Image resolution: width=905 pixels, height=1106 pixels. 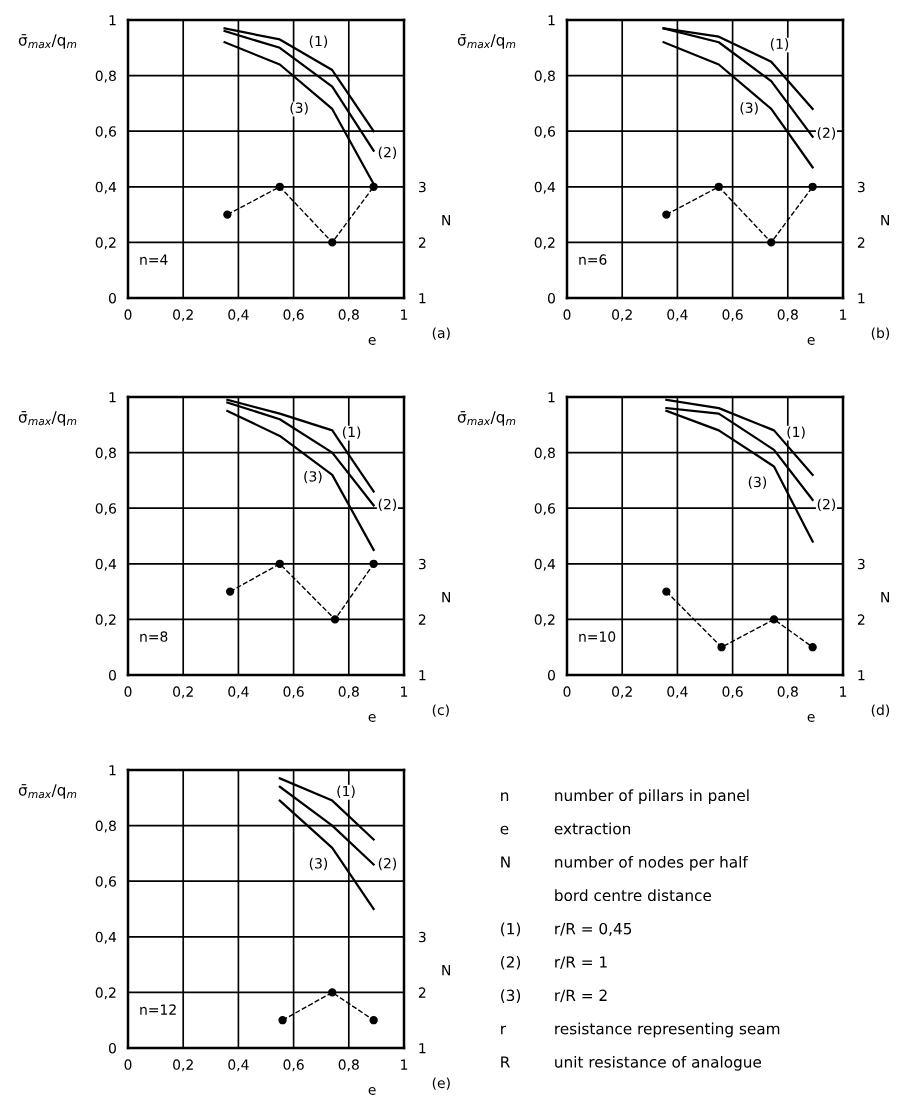 I want to click on text: (a), so click(x=441, y=333).